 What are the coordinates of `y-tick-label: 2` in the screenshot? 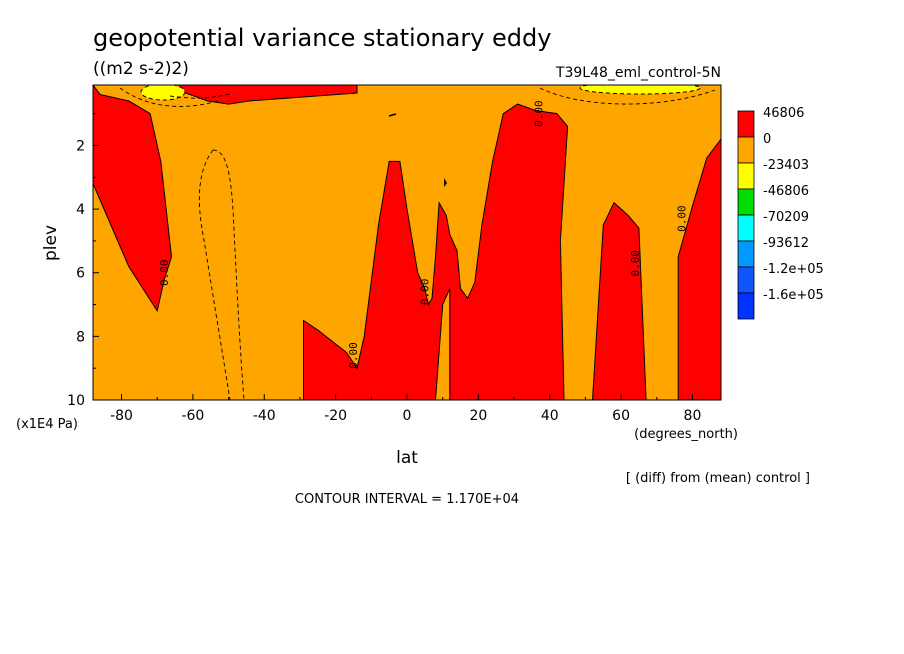 It's located at (80, 146).